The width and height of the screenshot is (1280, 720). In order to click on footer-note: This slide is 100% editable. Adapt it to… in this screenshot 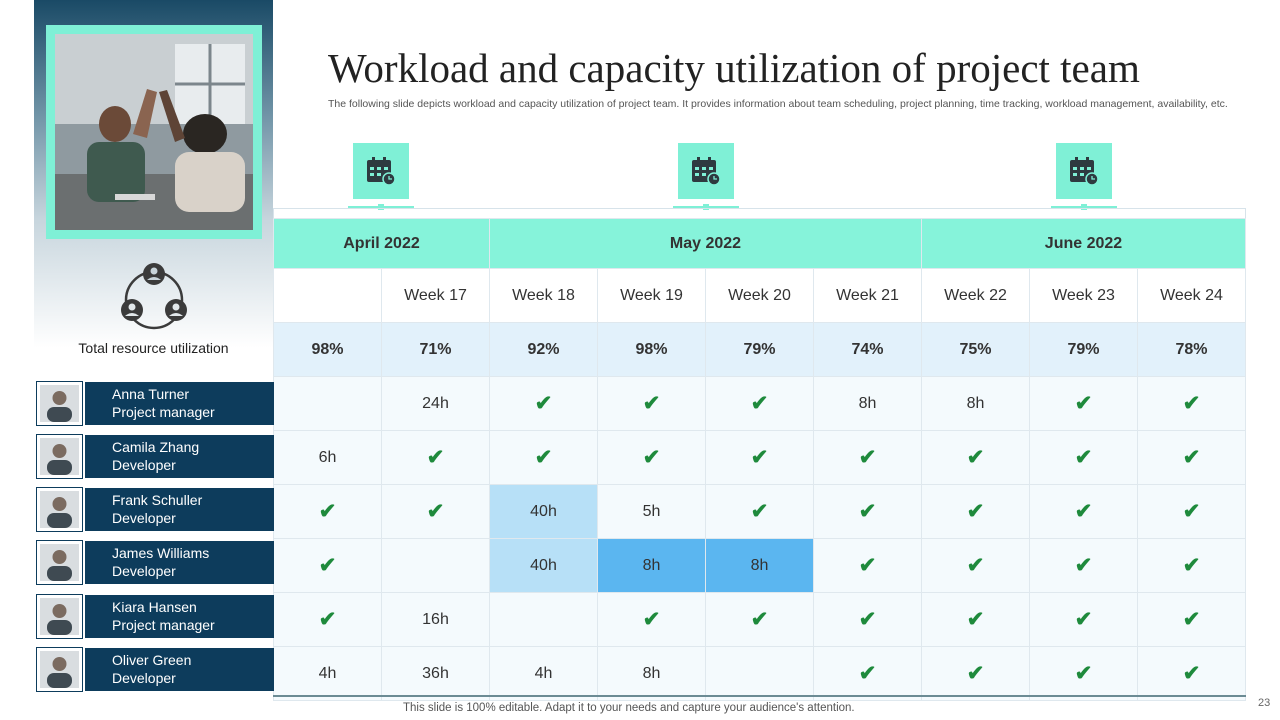, I will do `click(629, 708)`.